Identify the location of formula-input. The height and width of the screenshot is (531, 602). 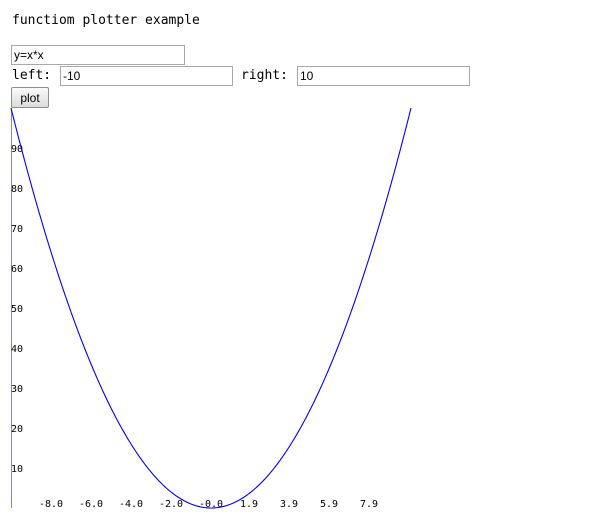
(98, 55).